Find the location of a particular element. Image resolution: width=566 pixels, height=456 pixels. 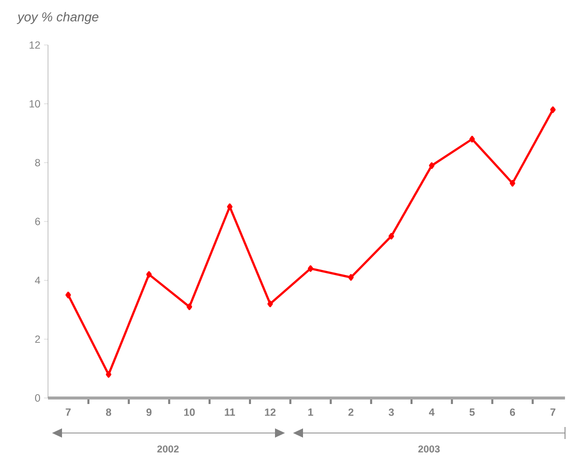

y-axis-title: yoy % change is located at coordinates (57, 18).